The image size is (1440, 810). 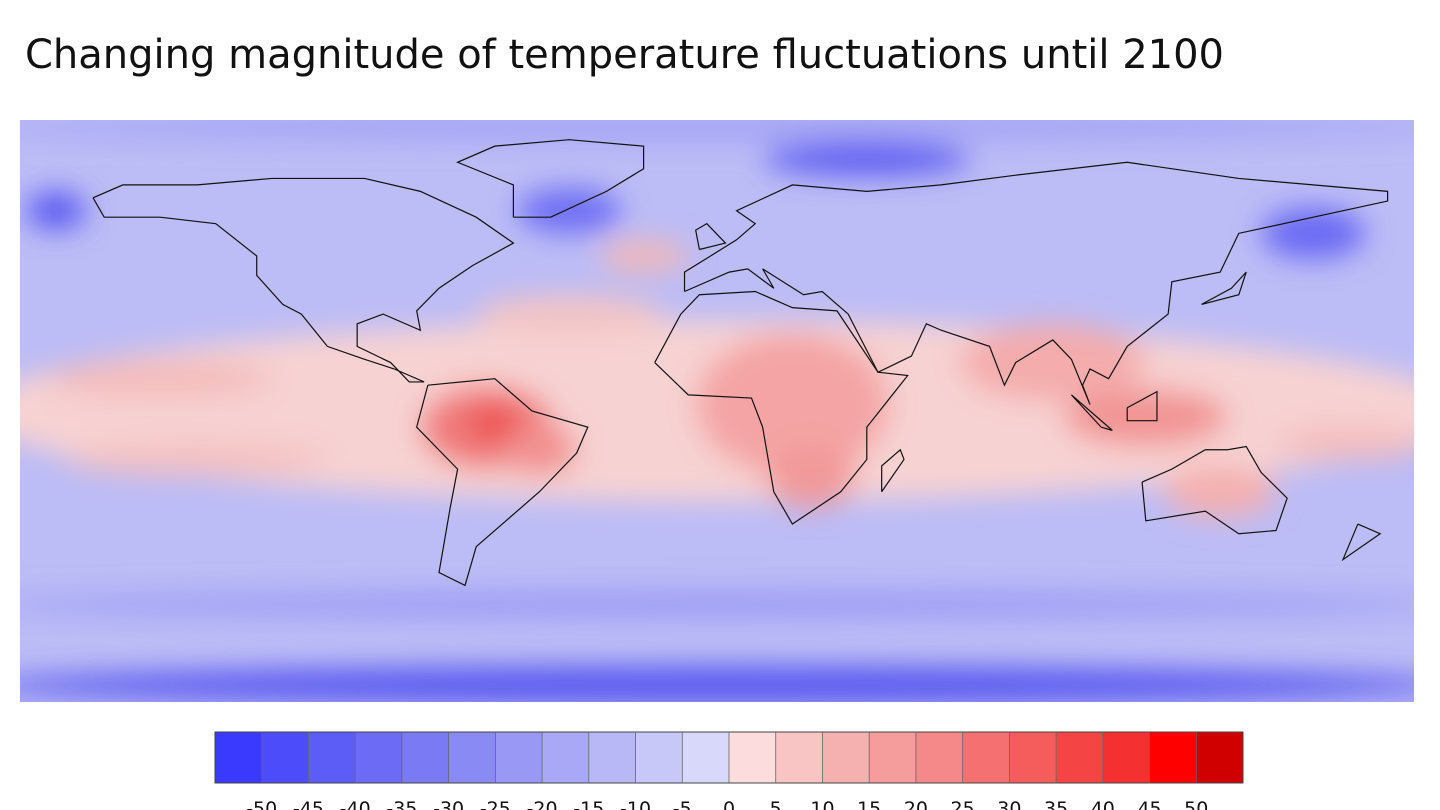 What do you see at coordinates (542, 804) in the screenshot?
I see `colorbar-tick-label: -20` at bounding box center [542, 804].